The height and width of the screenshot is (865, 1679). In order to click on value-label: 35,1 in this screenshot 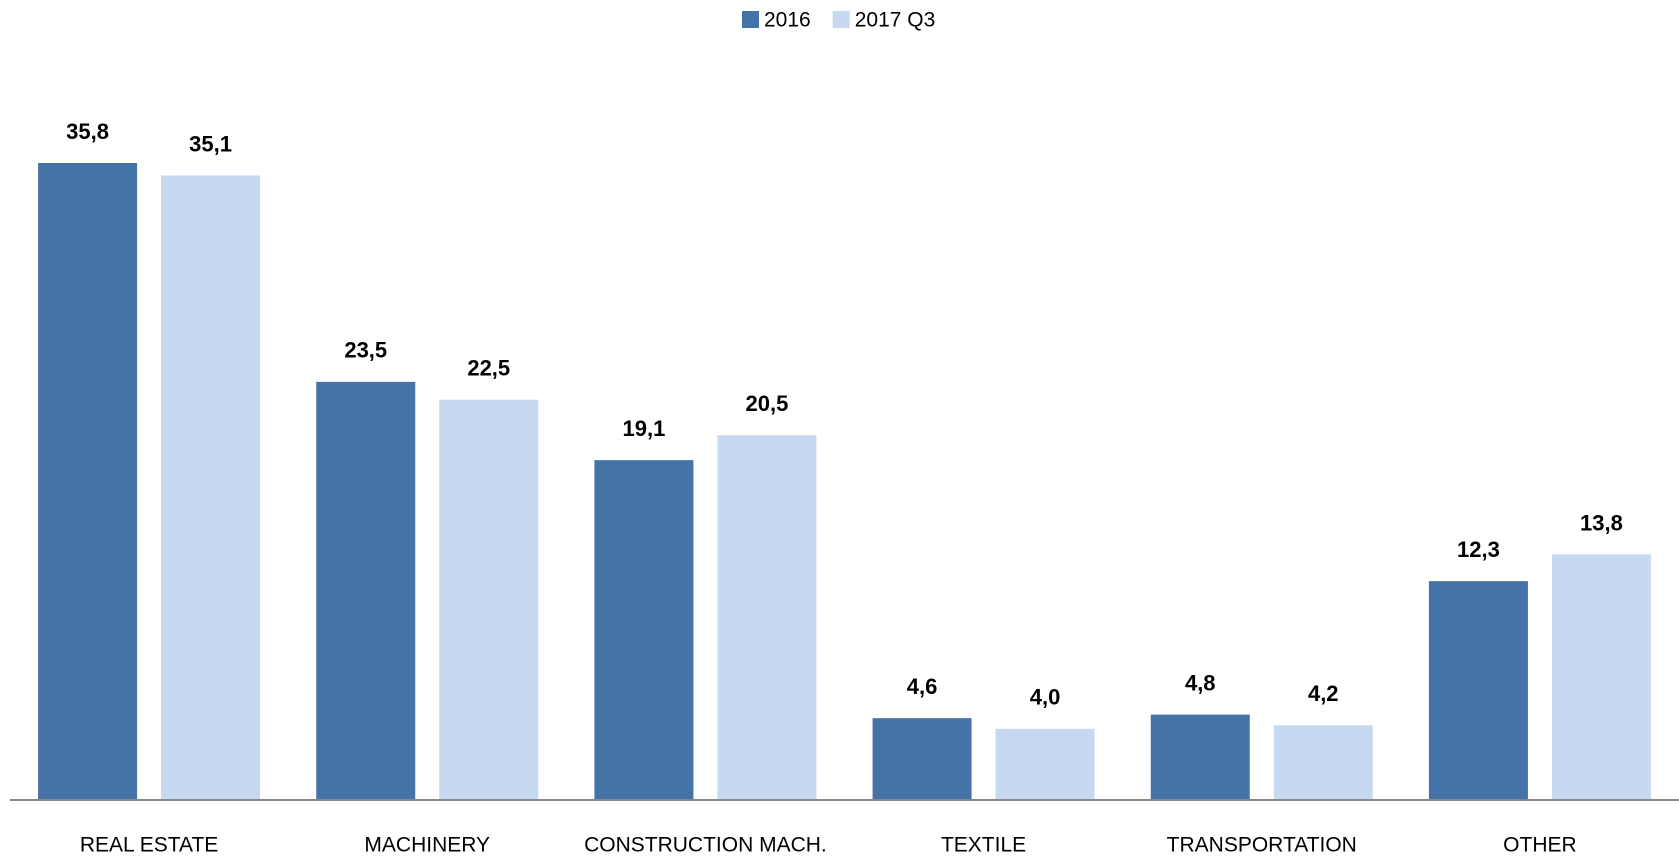, I will do `click(210, 143)`.